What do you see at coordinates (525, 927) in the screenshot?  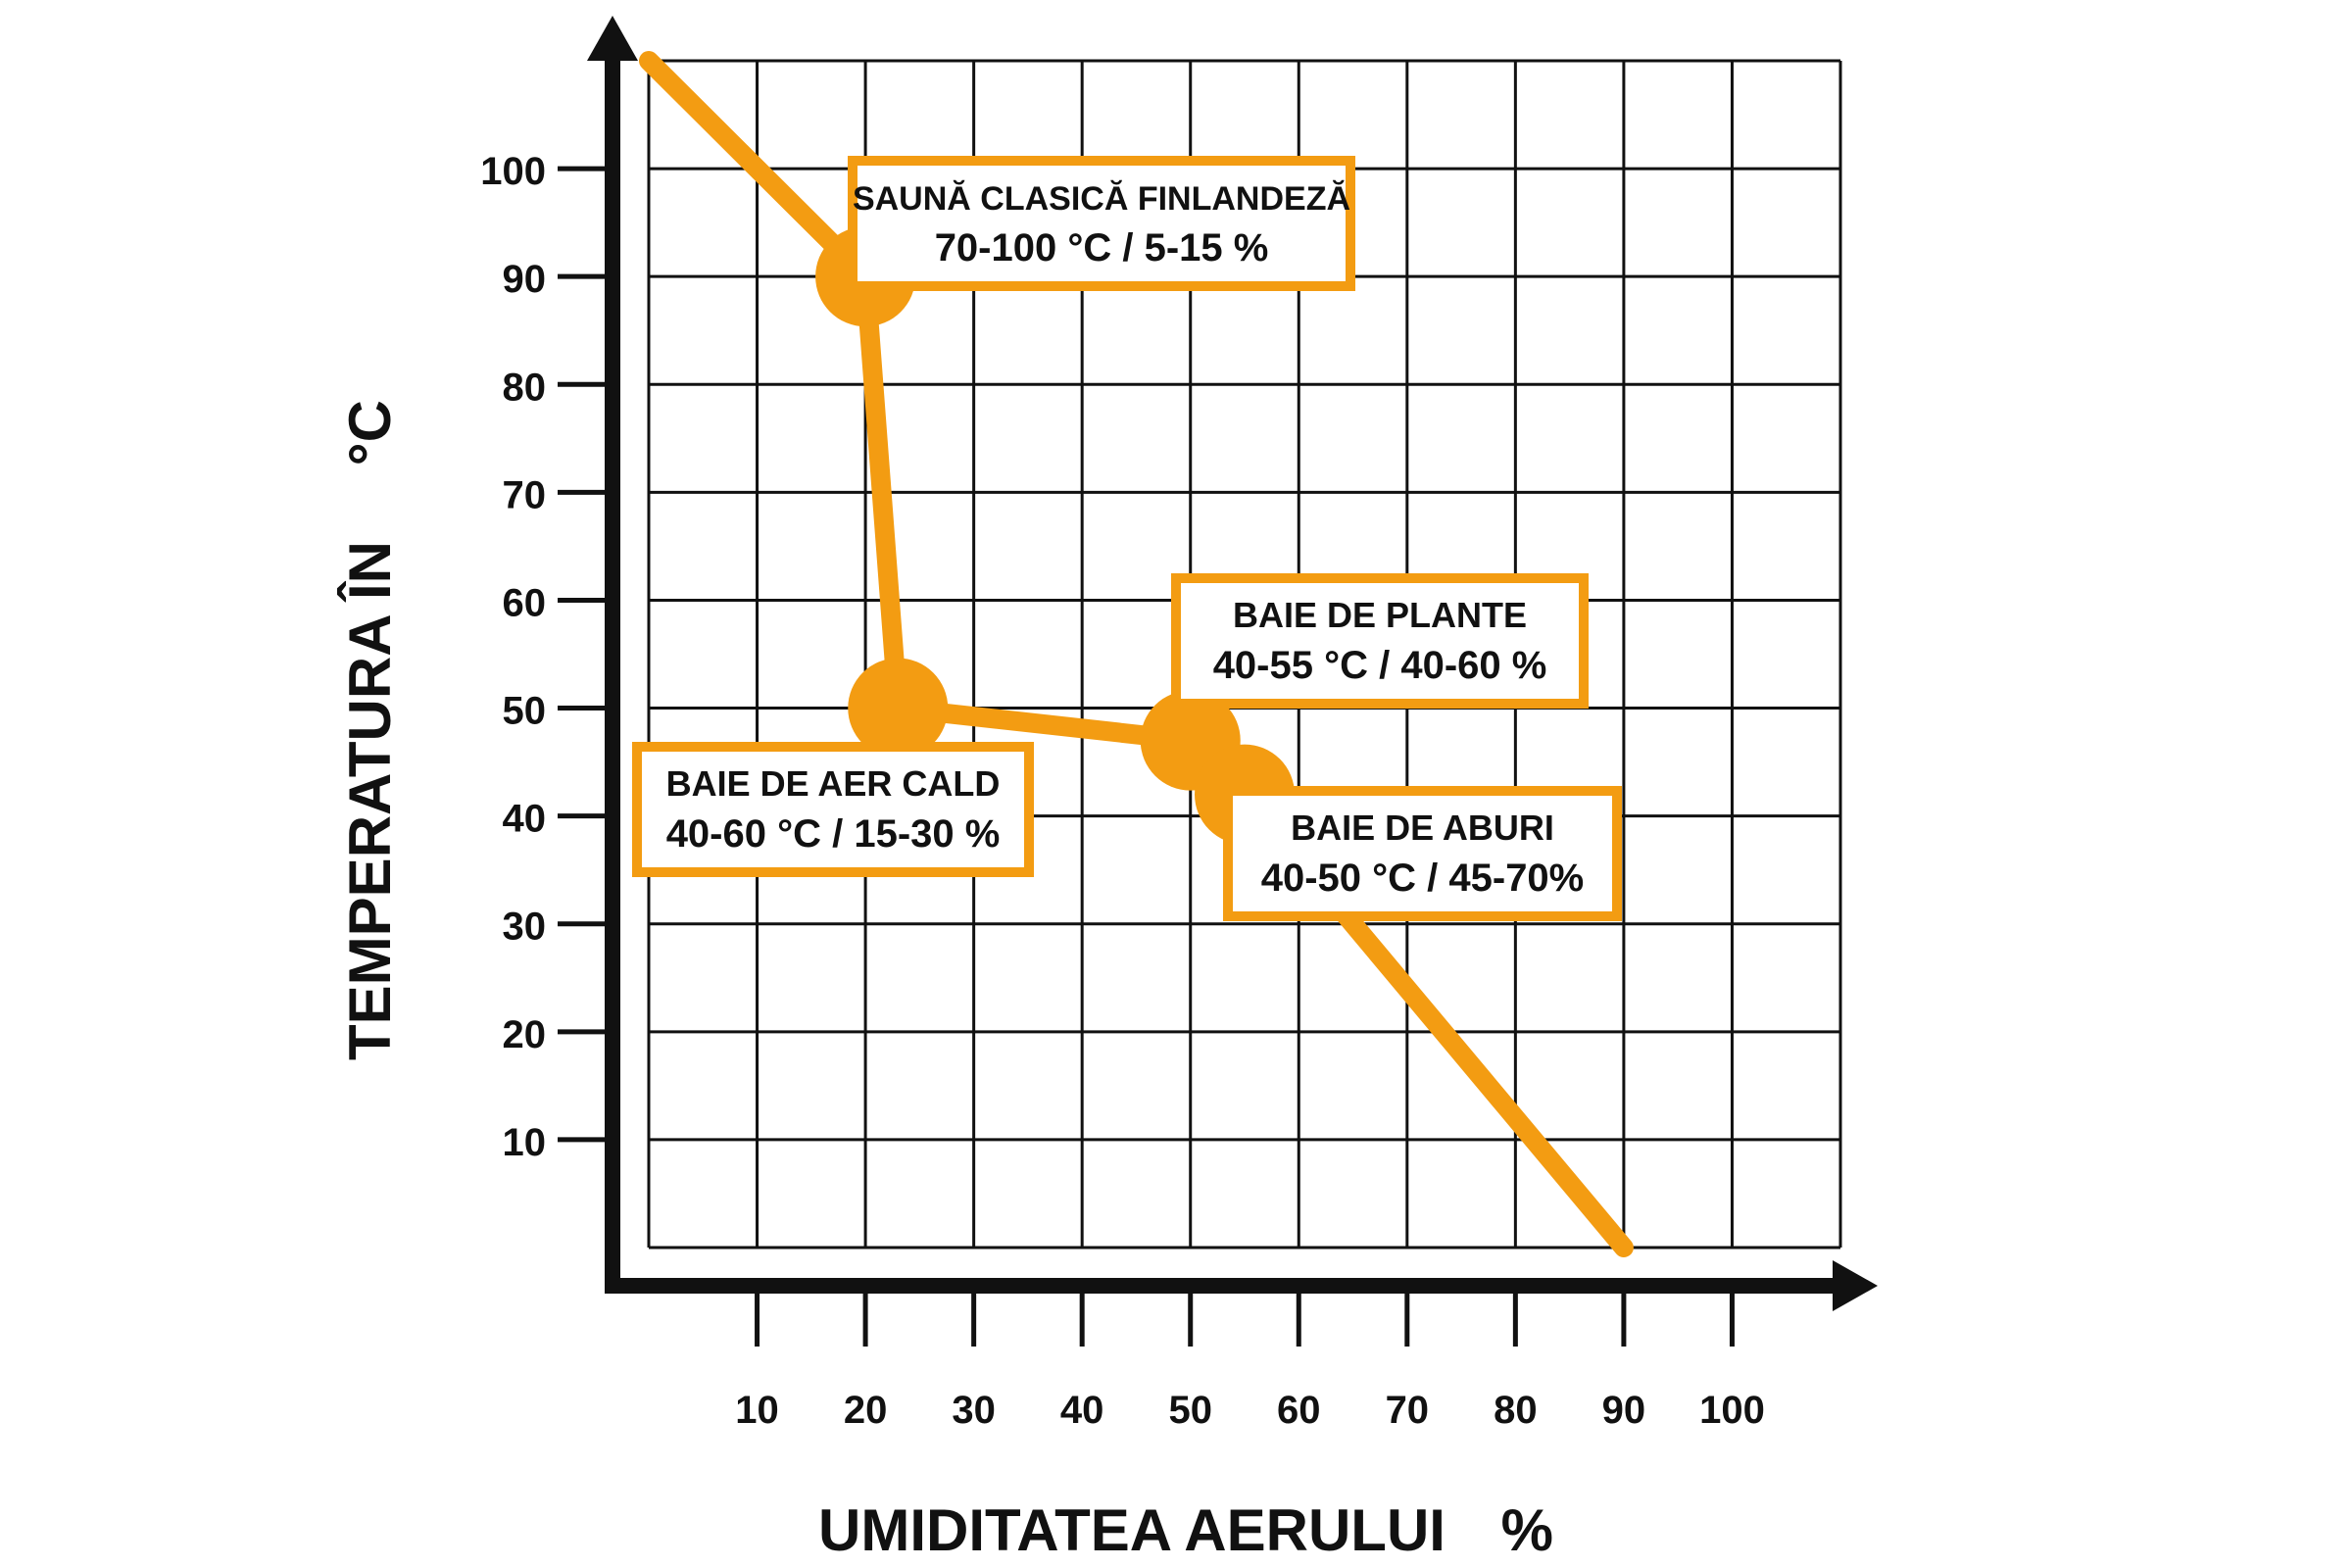 I see `y-tick-label-30: 30` at bounding box center [525, 927].